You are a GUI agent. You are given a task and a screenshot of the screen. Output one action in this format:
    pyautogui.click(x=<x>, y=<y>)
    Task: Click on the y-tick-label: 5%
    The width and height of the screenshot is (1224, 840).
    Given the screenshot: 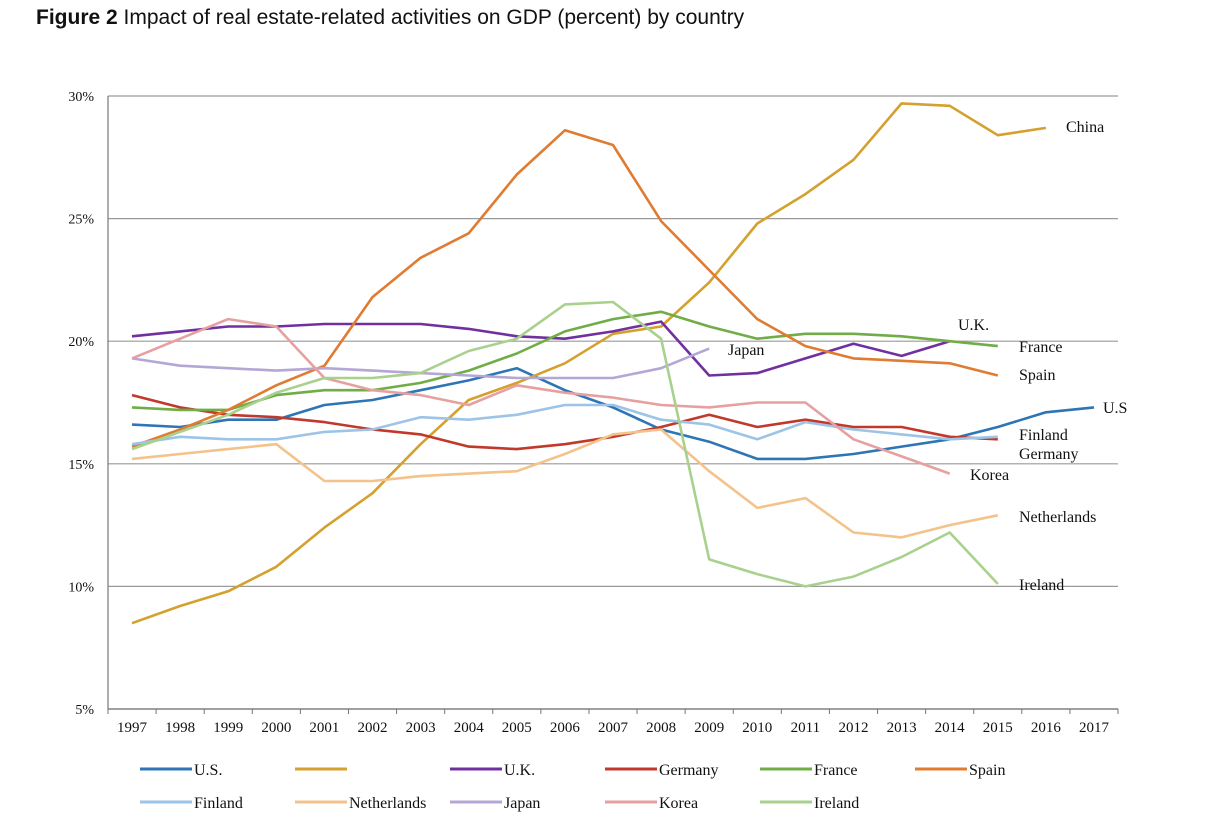 What is the action you would take?
    pyautogui.click(x=84, y=710)
    